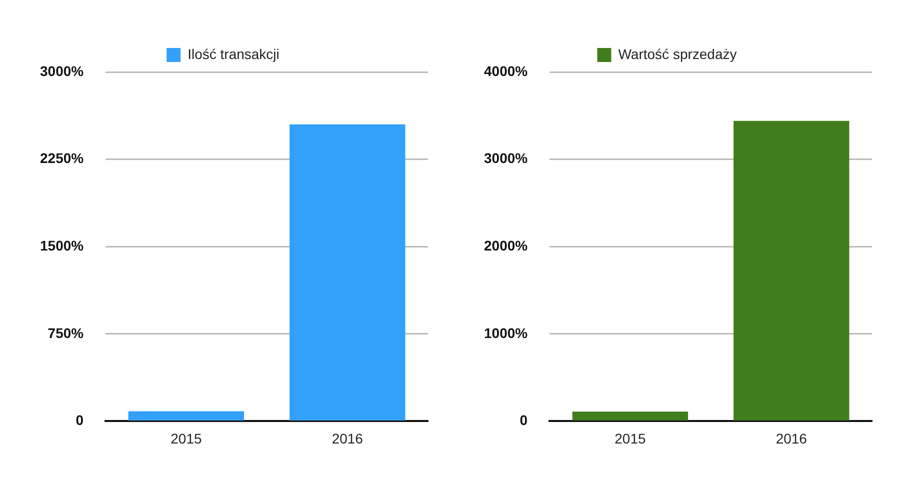 The height and width of the screenshot is (483, 901). Describe the element at coordinates (506, 332) in the screenshot. I see `y-tick-label: 1000%` at that location.